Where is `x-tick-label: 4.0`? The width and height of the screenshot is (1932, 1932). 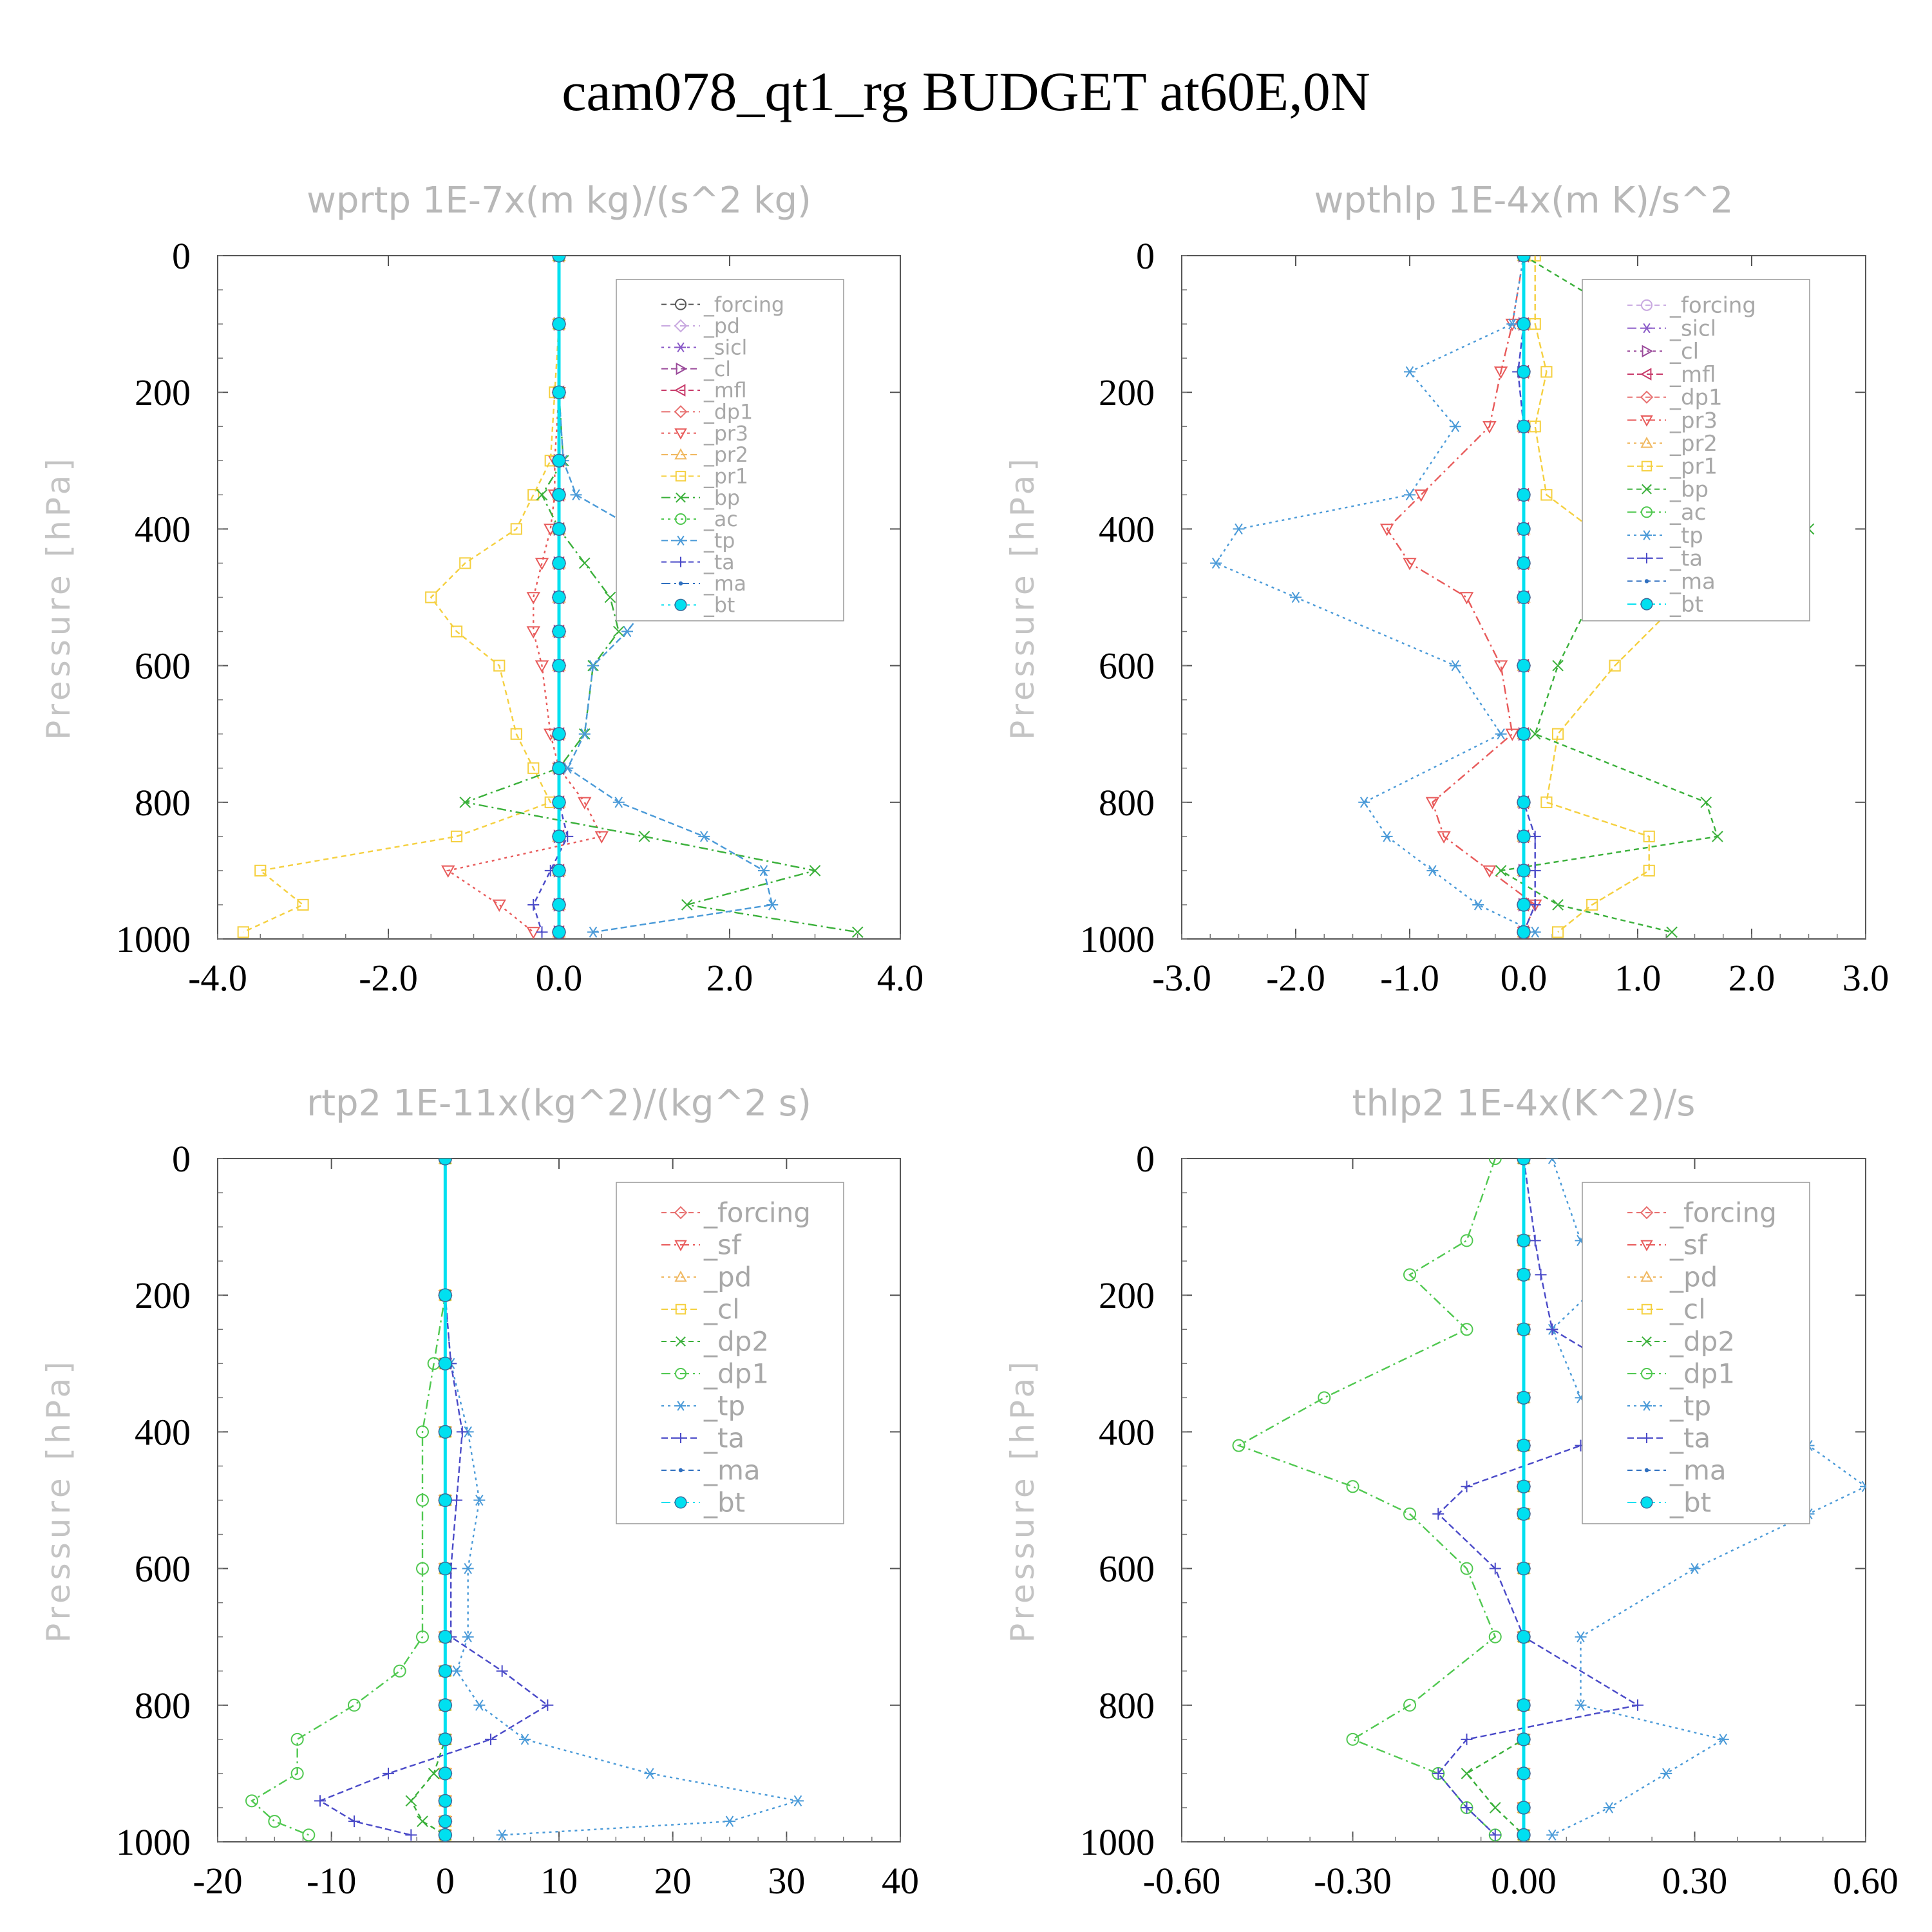
x-tick-label: 4.0 is located at coordinates (901, 978).